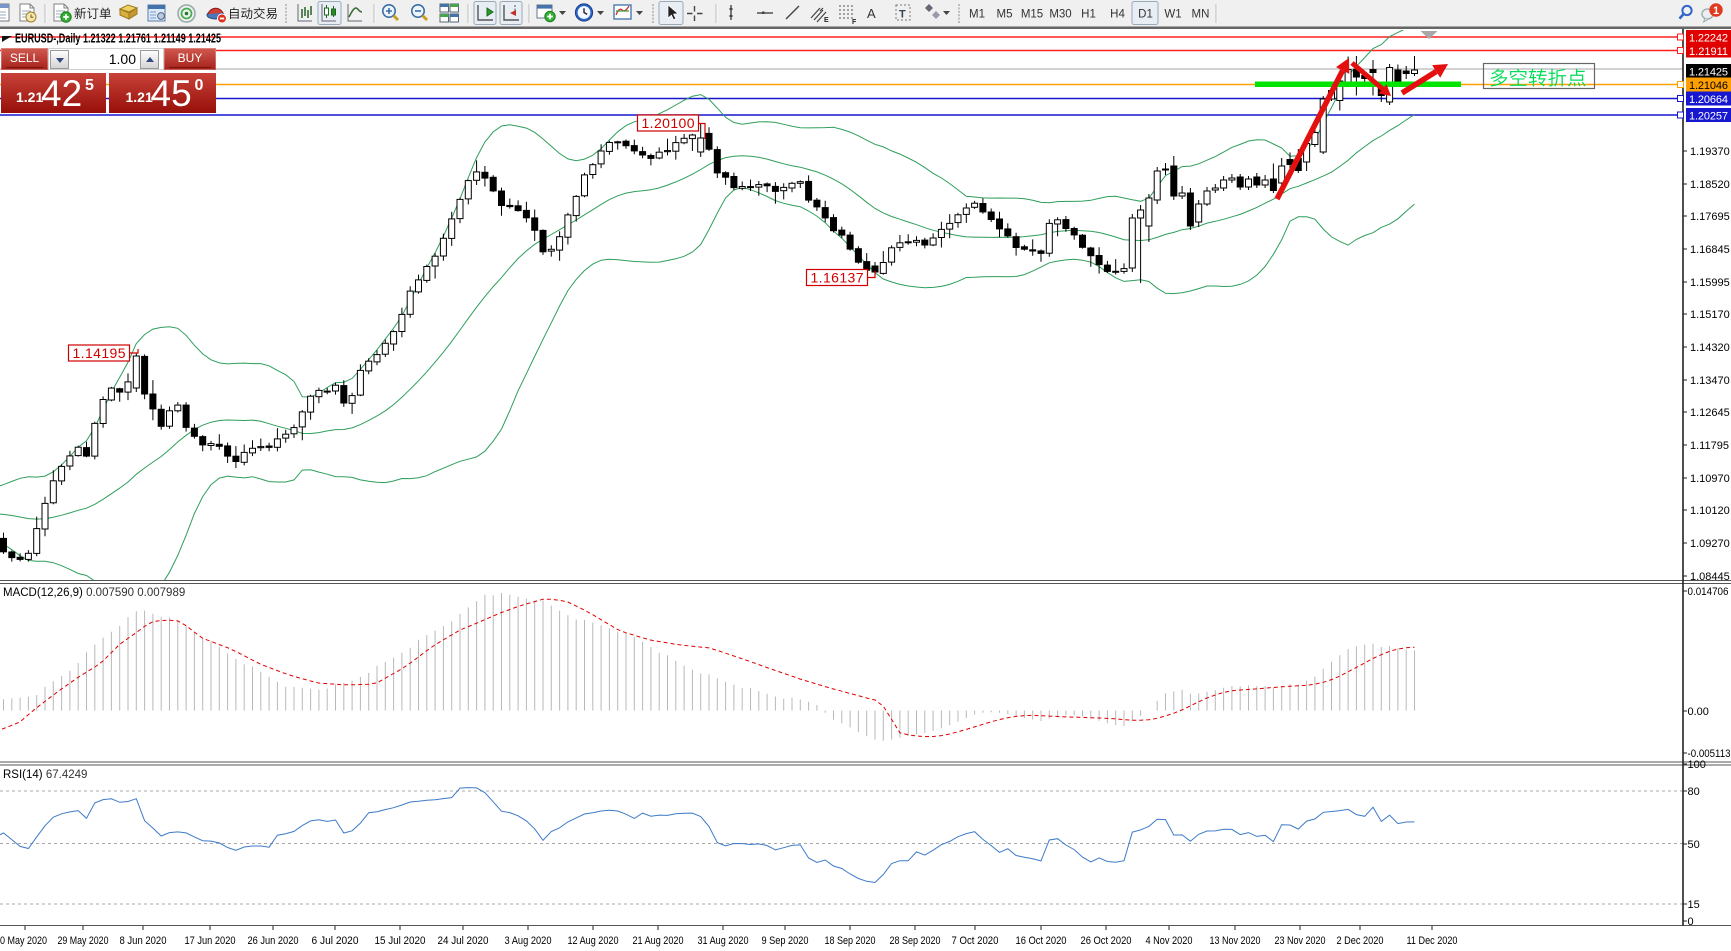 This screenshot has height=951, width=1731. What do you see at coordinates (273, 941) in the screenshot?
I see `svg-text: 26 Jun 2020` at bounding box center [273, 941].